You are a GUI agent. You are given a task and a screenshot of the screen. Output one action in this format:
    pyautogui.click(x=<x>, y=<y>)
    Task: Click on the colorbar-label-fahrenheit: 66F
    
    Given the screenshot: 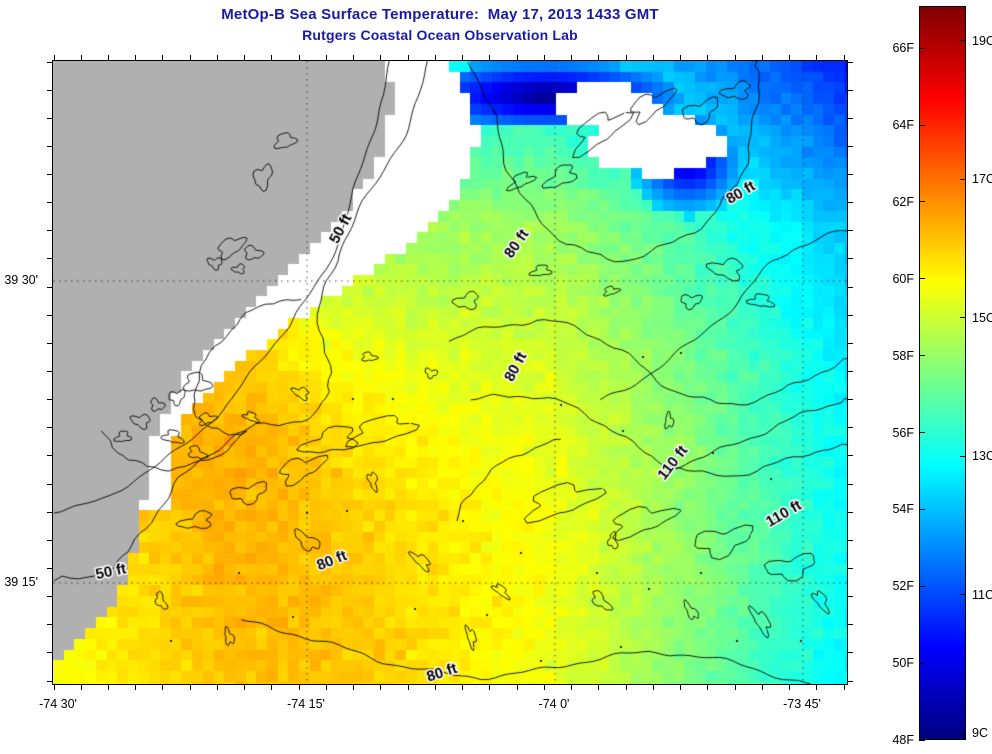 What is the action you would take?
    pyautogui.click(x=903, y=48)
    